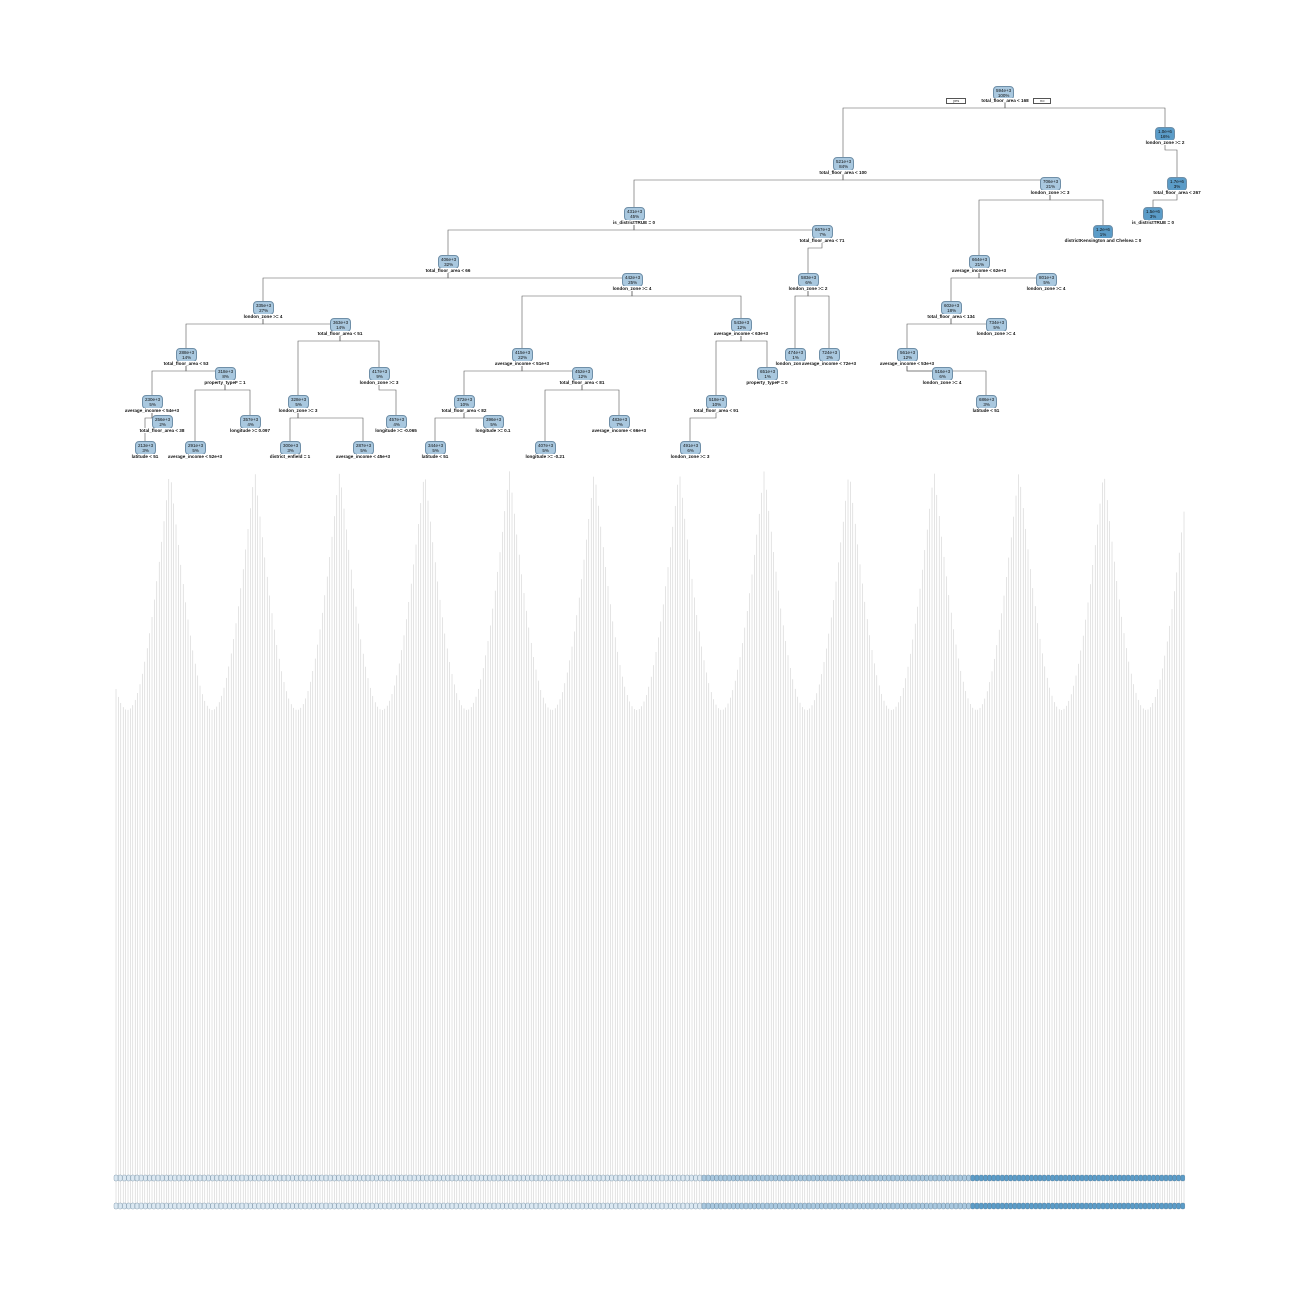  Describe the element at coordinates (1177, 184) in the screenshot. I see `tree-node: 1.7e+6 3%` at that location.